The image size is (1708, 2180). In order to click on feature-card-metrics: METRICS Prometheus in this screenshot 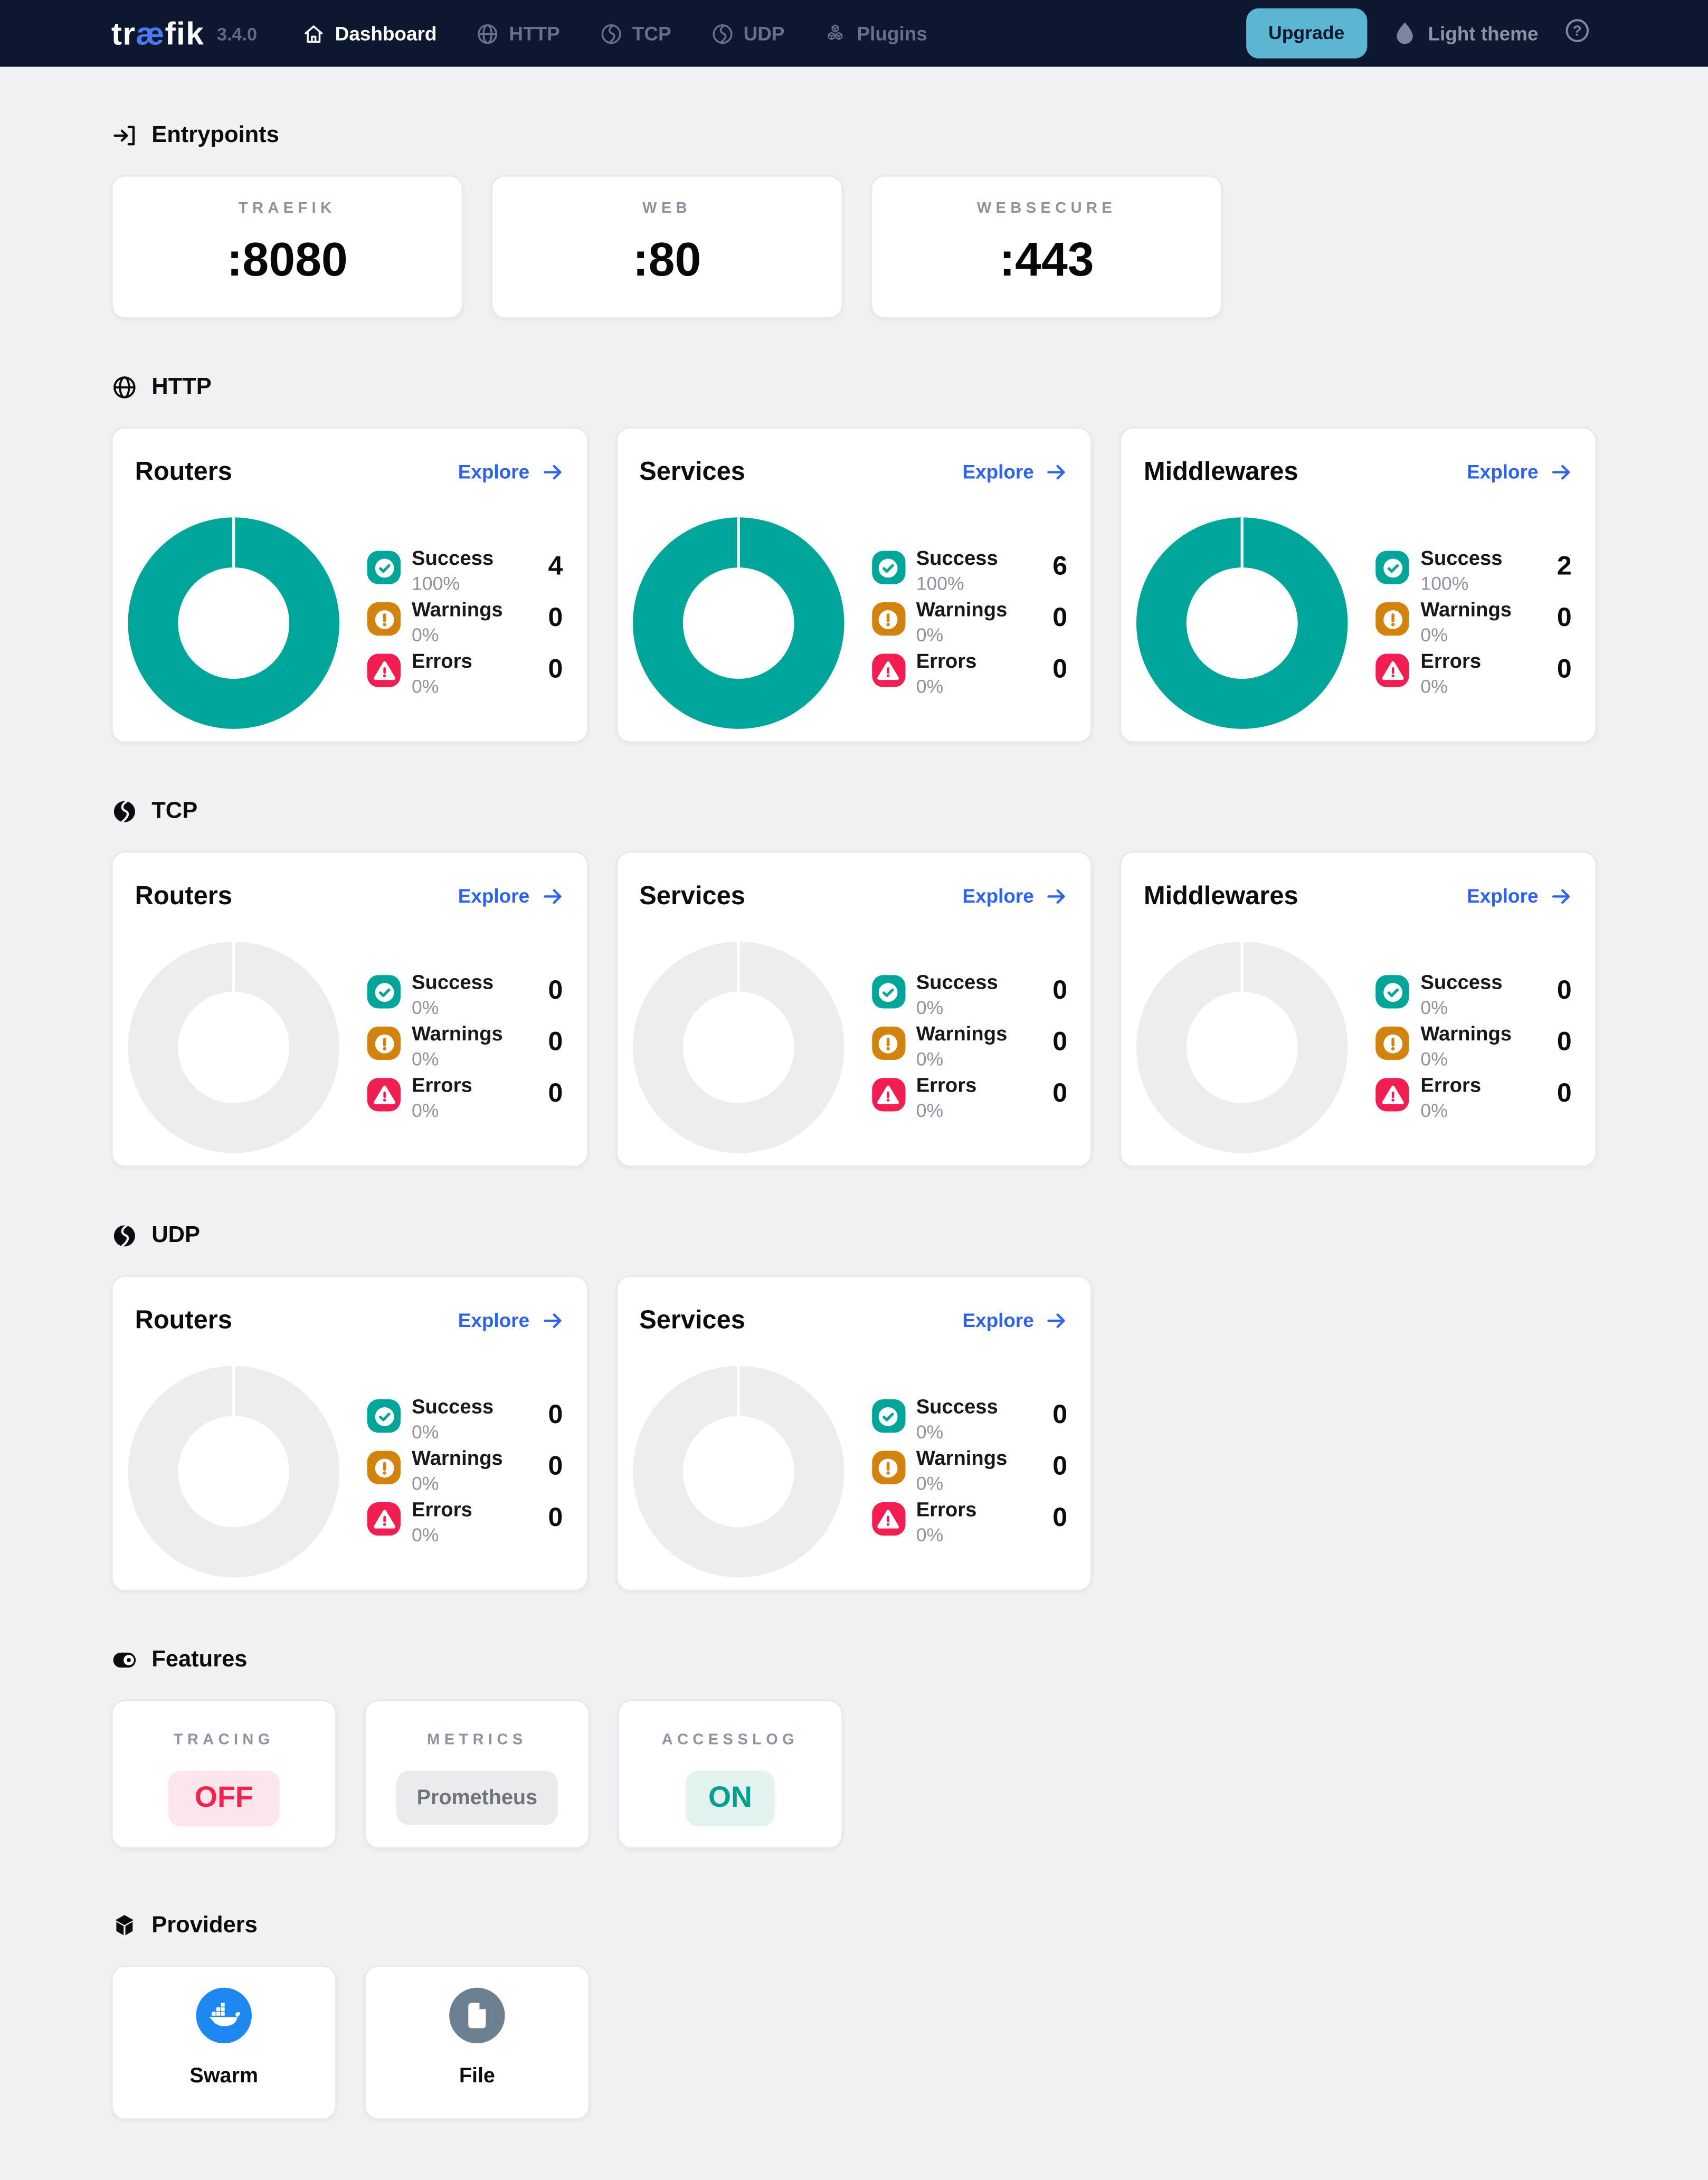, I will do `click(477, 1774)`.